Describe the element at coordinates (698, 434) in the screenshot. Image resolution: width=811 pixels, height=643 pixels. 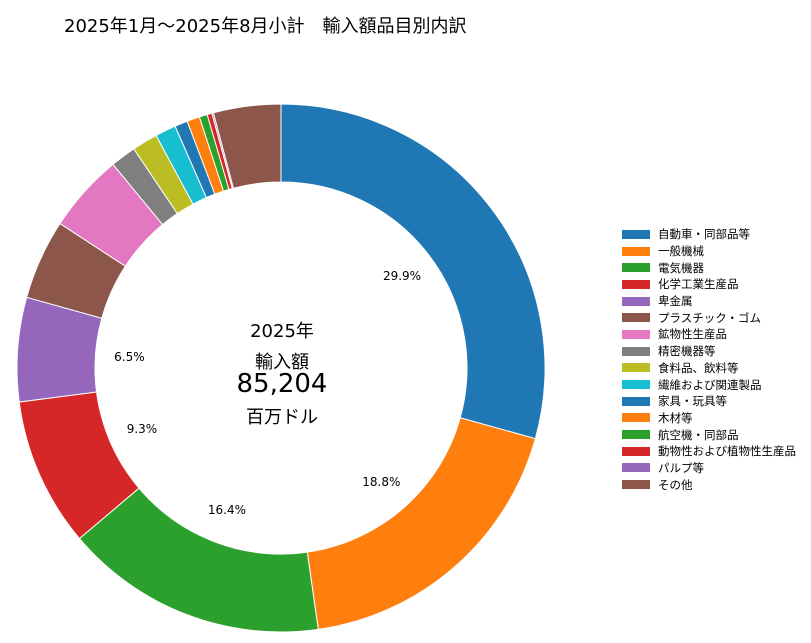
I see `legend-label: 航空機・同部品` at that location.